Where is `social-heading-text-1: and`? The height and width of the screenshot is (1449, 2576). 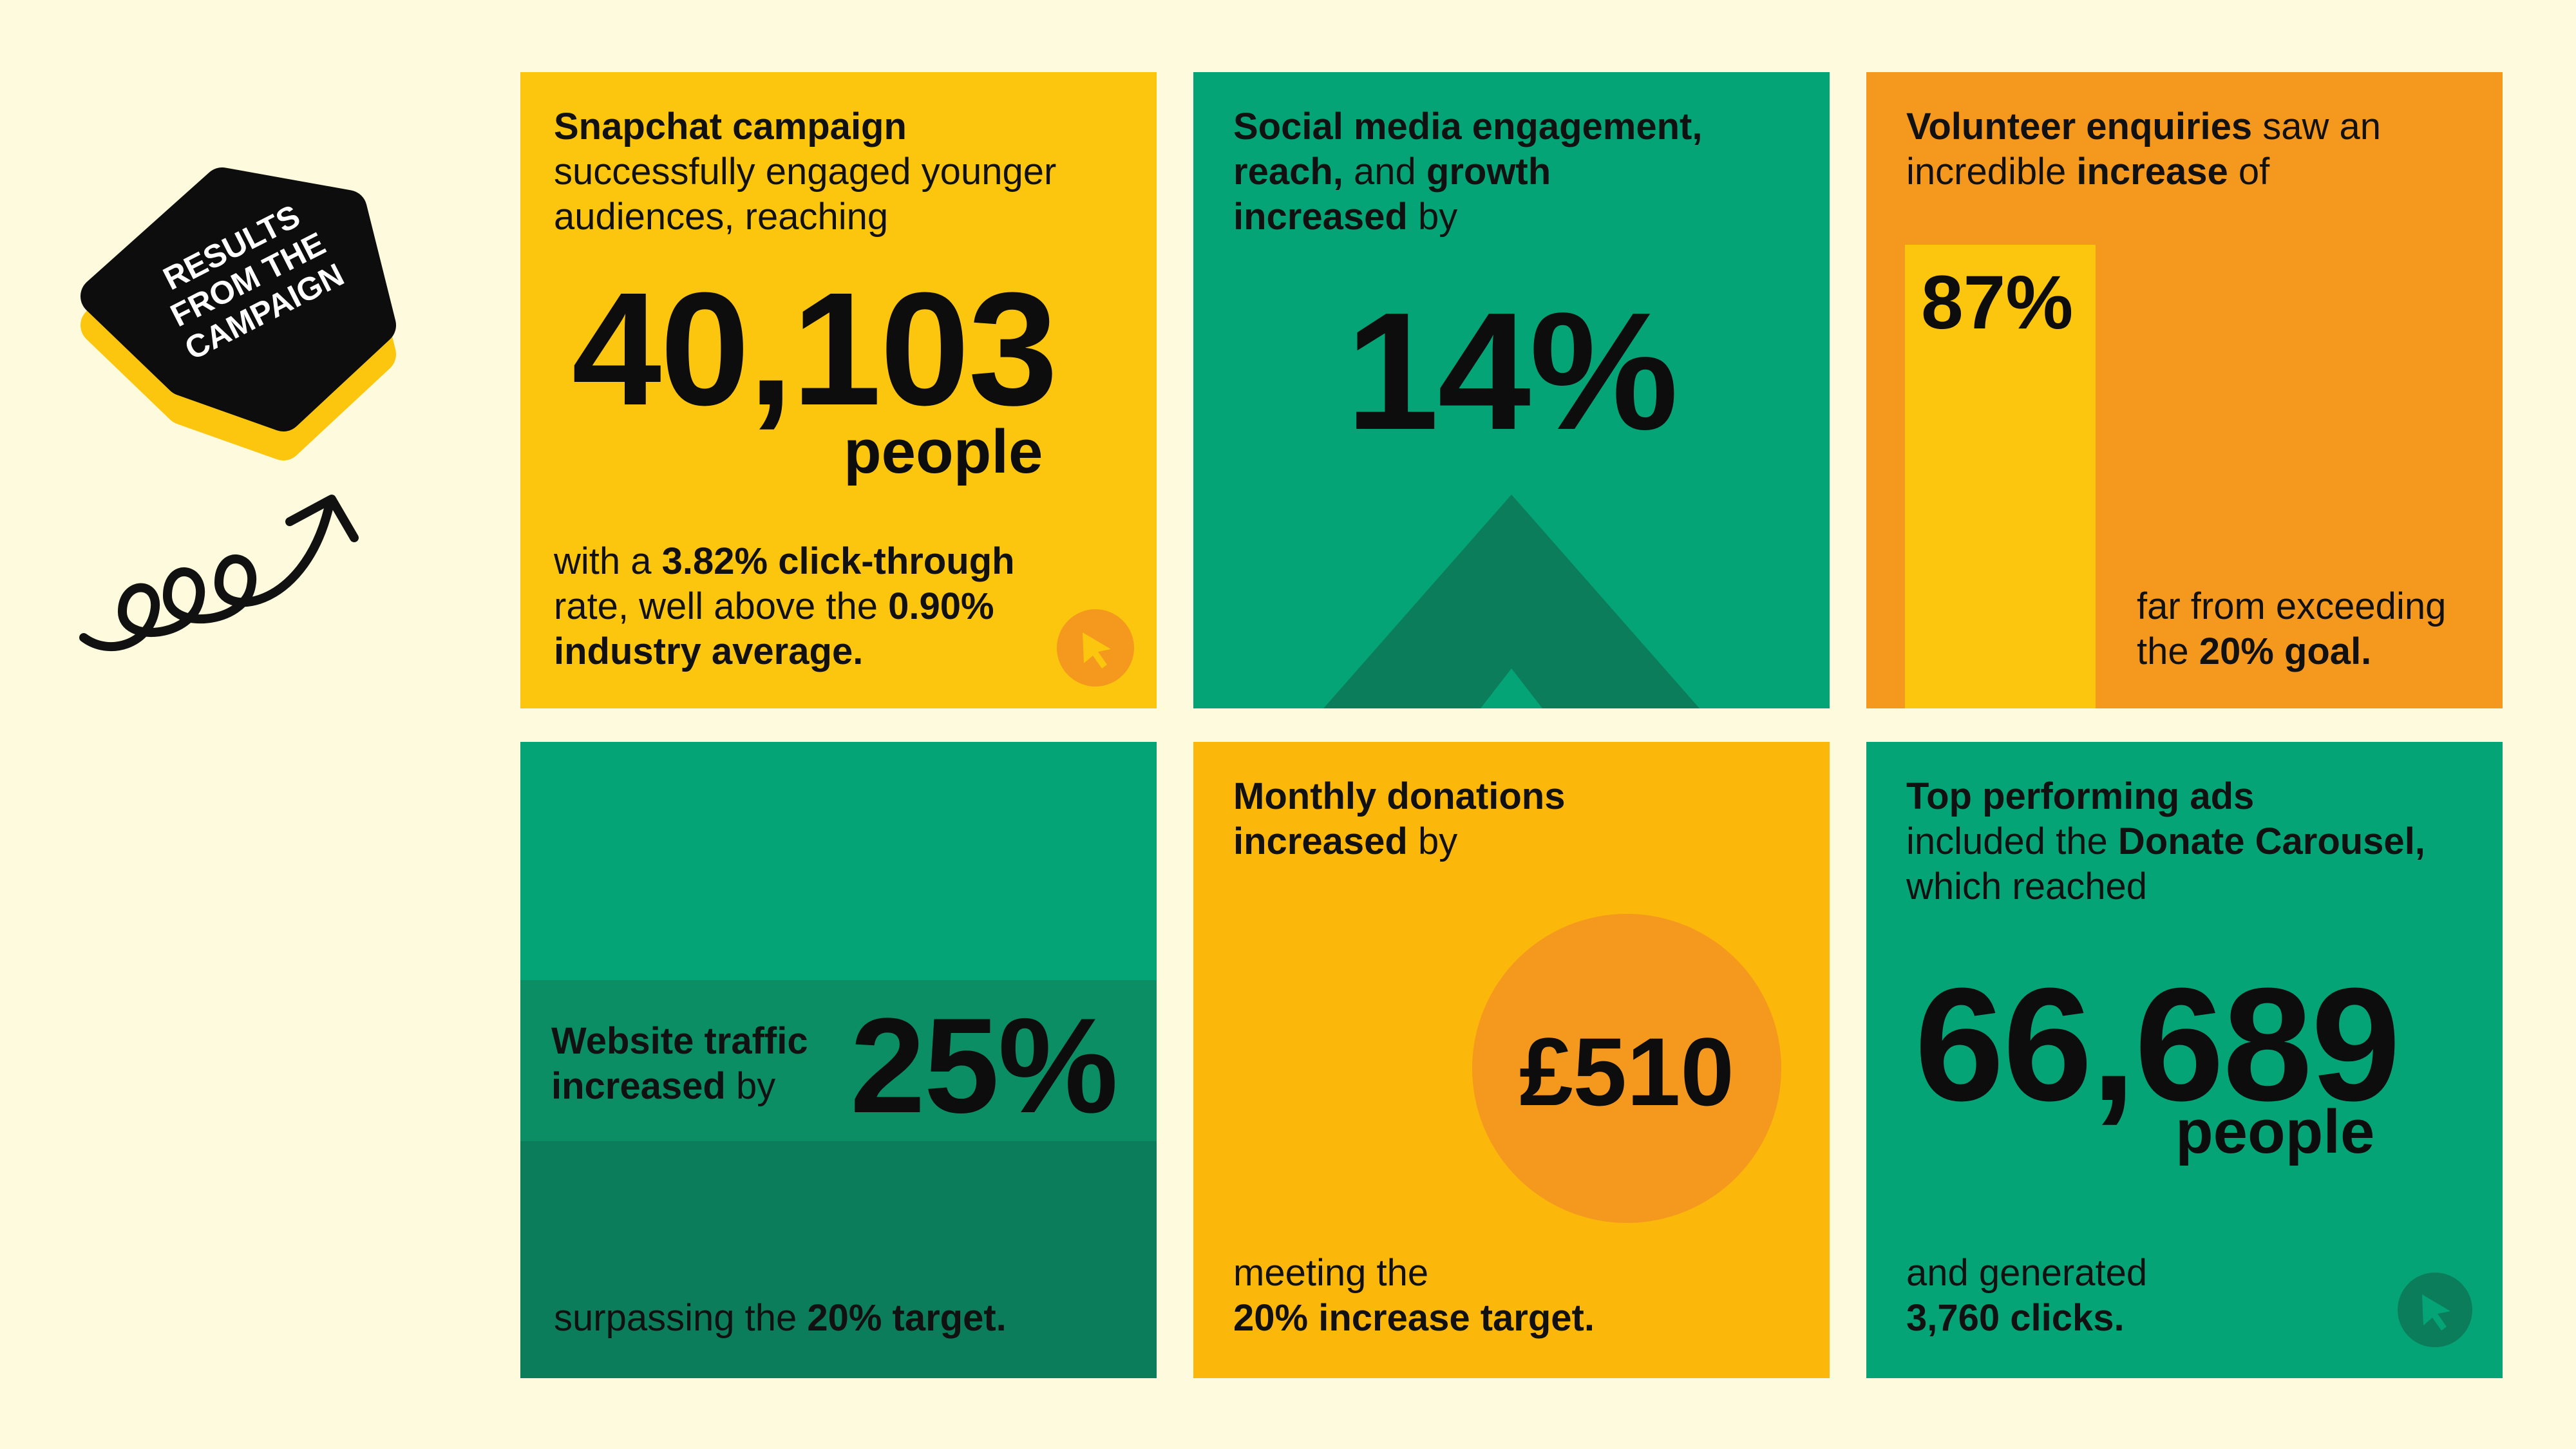 social-heading-text-1: and is located at coordinates (1384, 172).